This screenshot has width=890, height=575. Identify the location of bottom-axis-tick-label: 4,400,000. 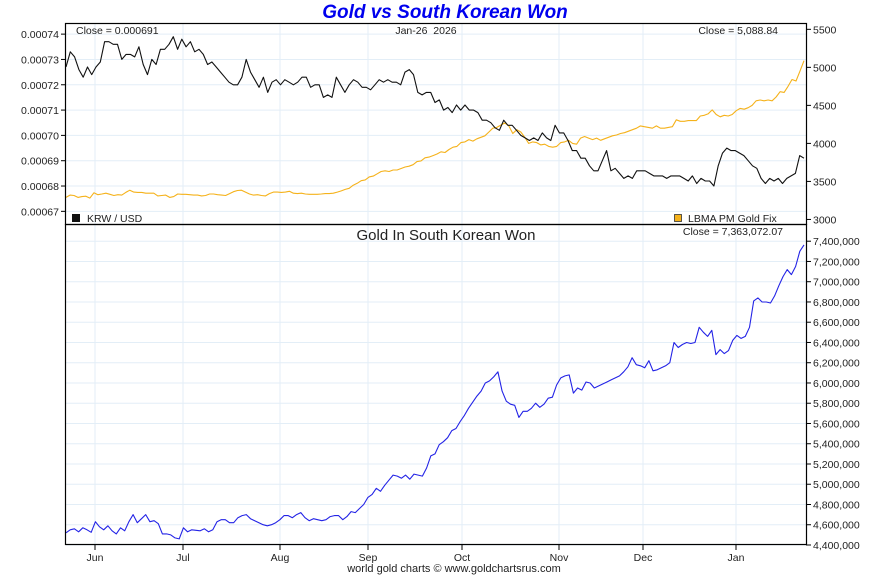
(836, 546).